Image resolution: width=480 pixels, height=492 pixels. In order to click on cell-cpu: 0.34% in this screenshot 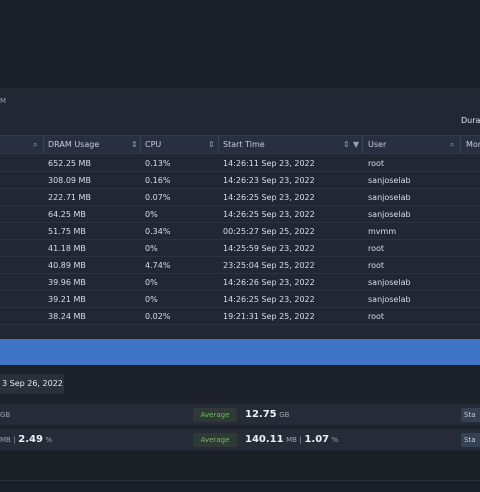, I will do `click(158, 231)`.